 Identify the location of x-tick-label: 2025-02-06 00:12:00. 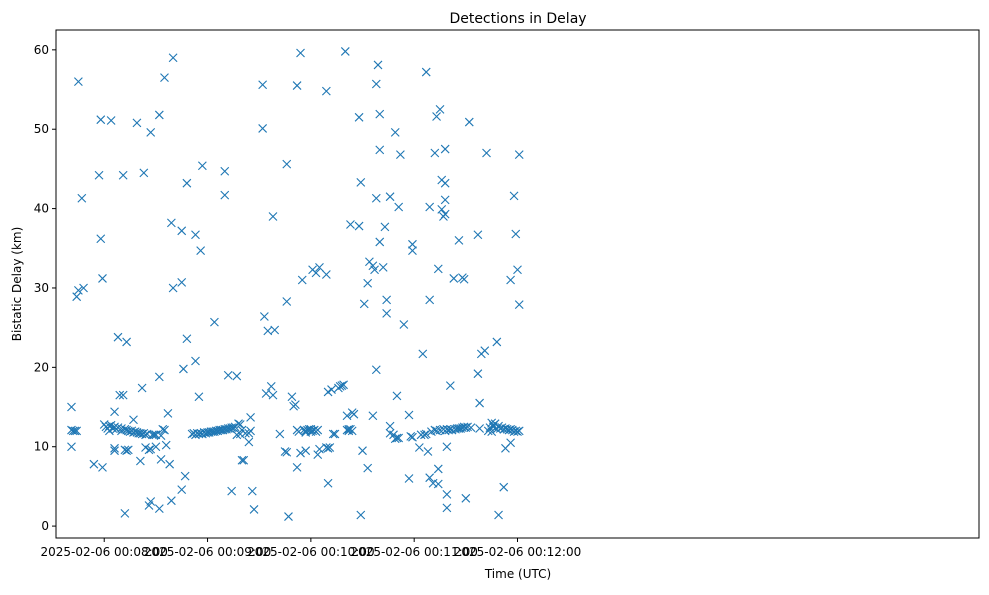
(517, 552).